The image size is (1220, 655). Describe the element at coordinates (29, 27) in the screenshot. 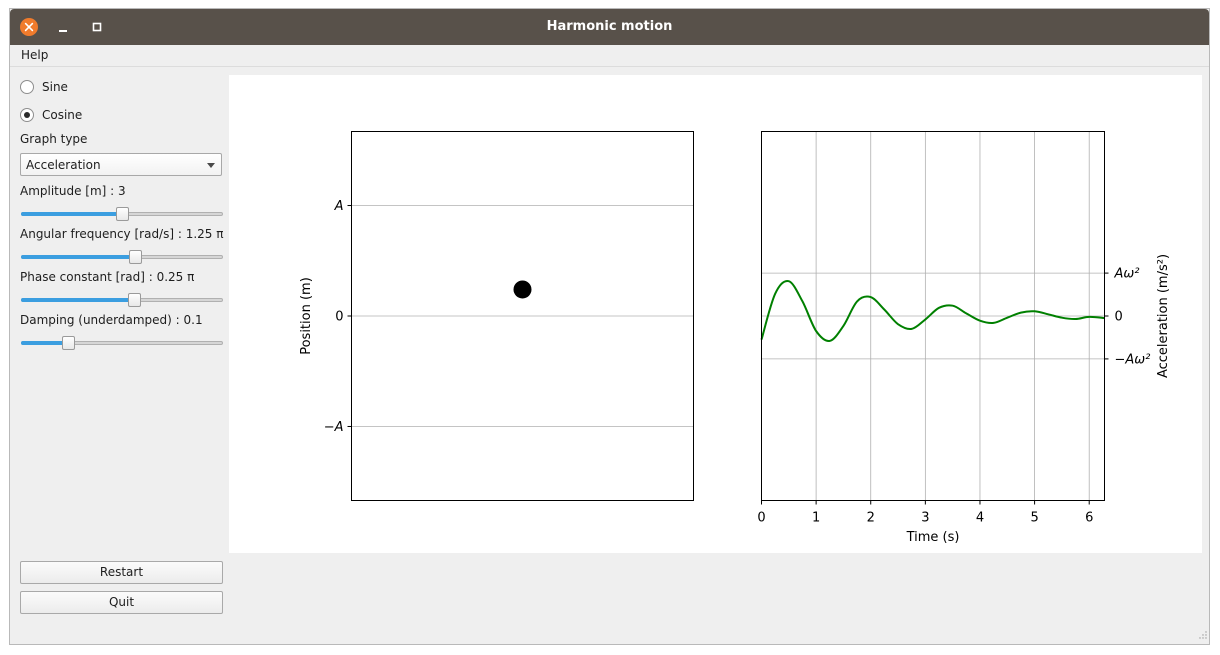

I see `close-icon` at that location.